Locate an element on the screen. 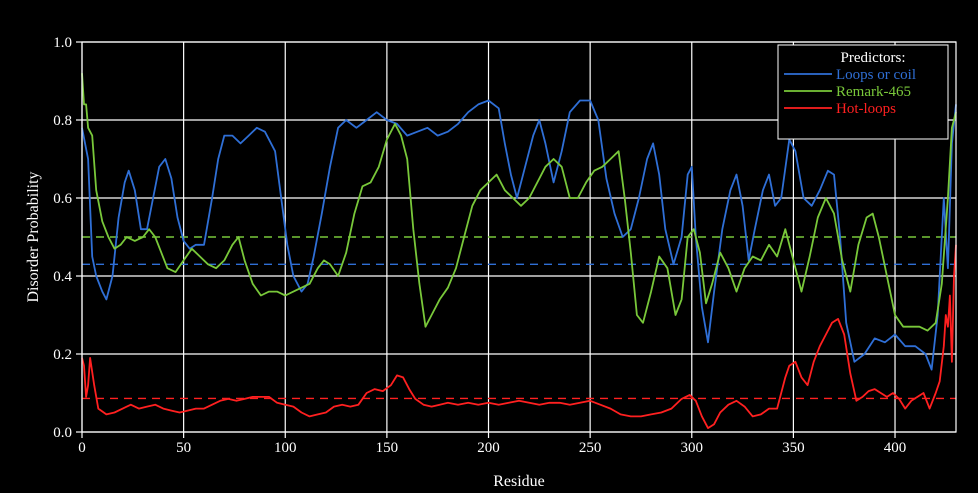 The height and width of the screenshot is (493, 978). x-tick-label-100: 100 is located at coordinates (285, 448).